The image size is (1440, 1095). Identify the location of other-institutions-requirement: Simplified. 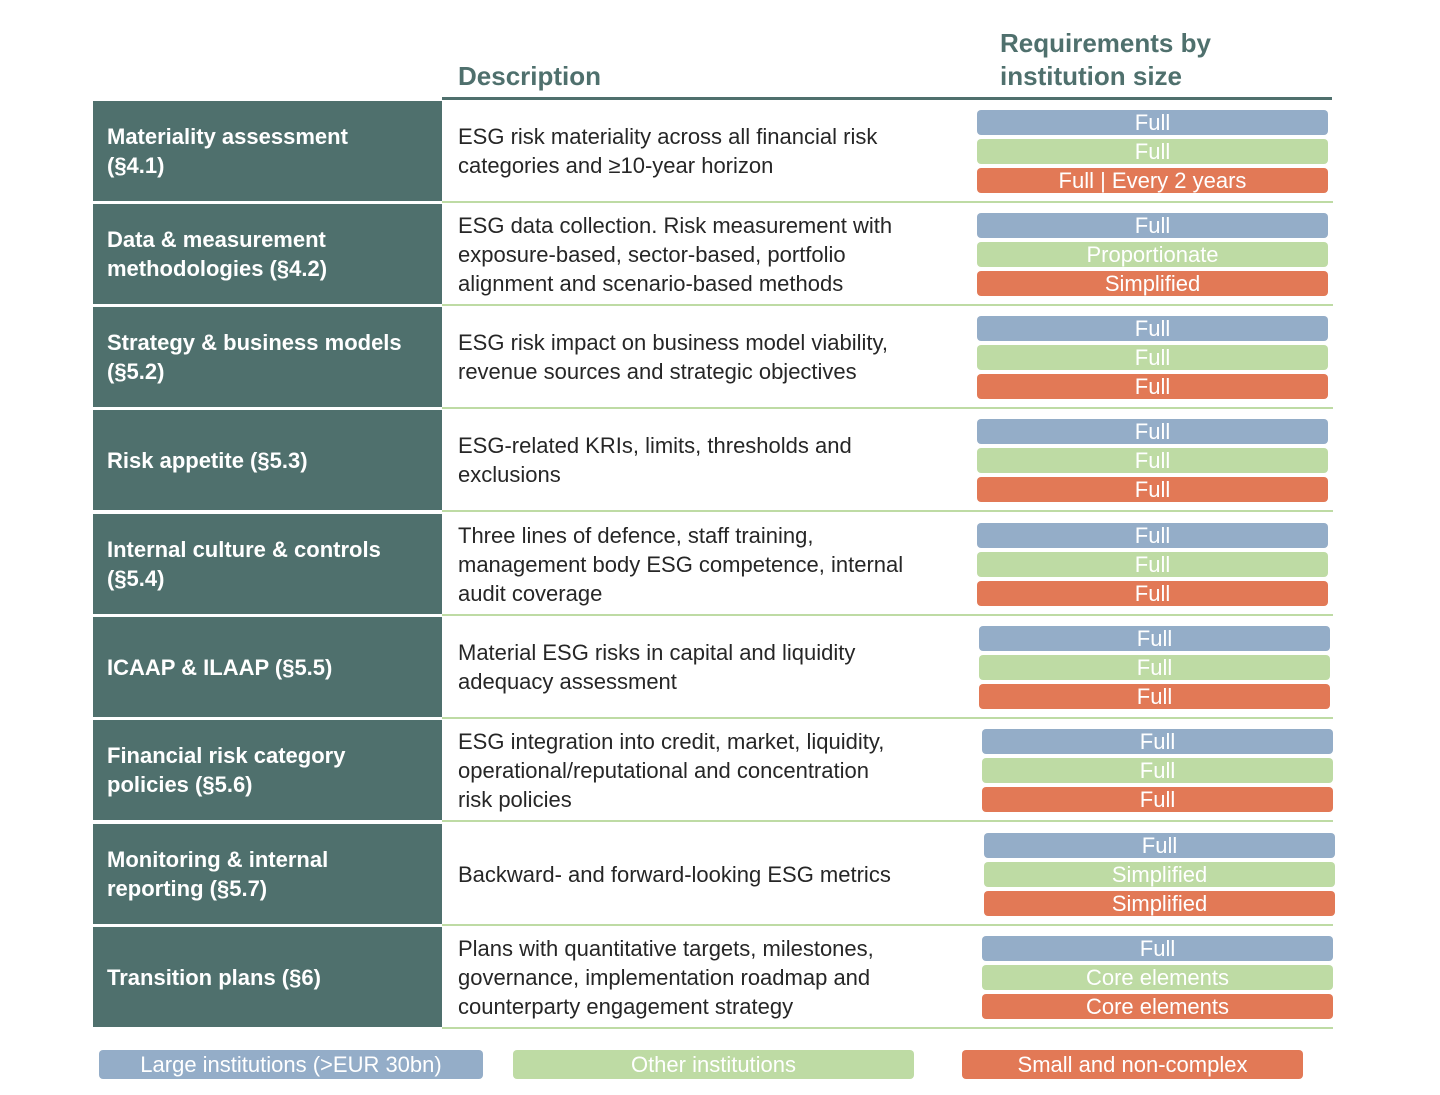
(1159, 874).